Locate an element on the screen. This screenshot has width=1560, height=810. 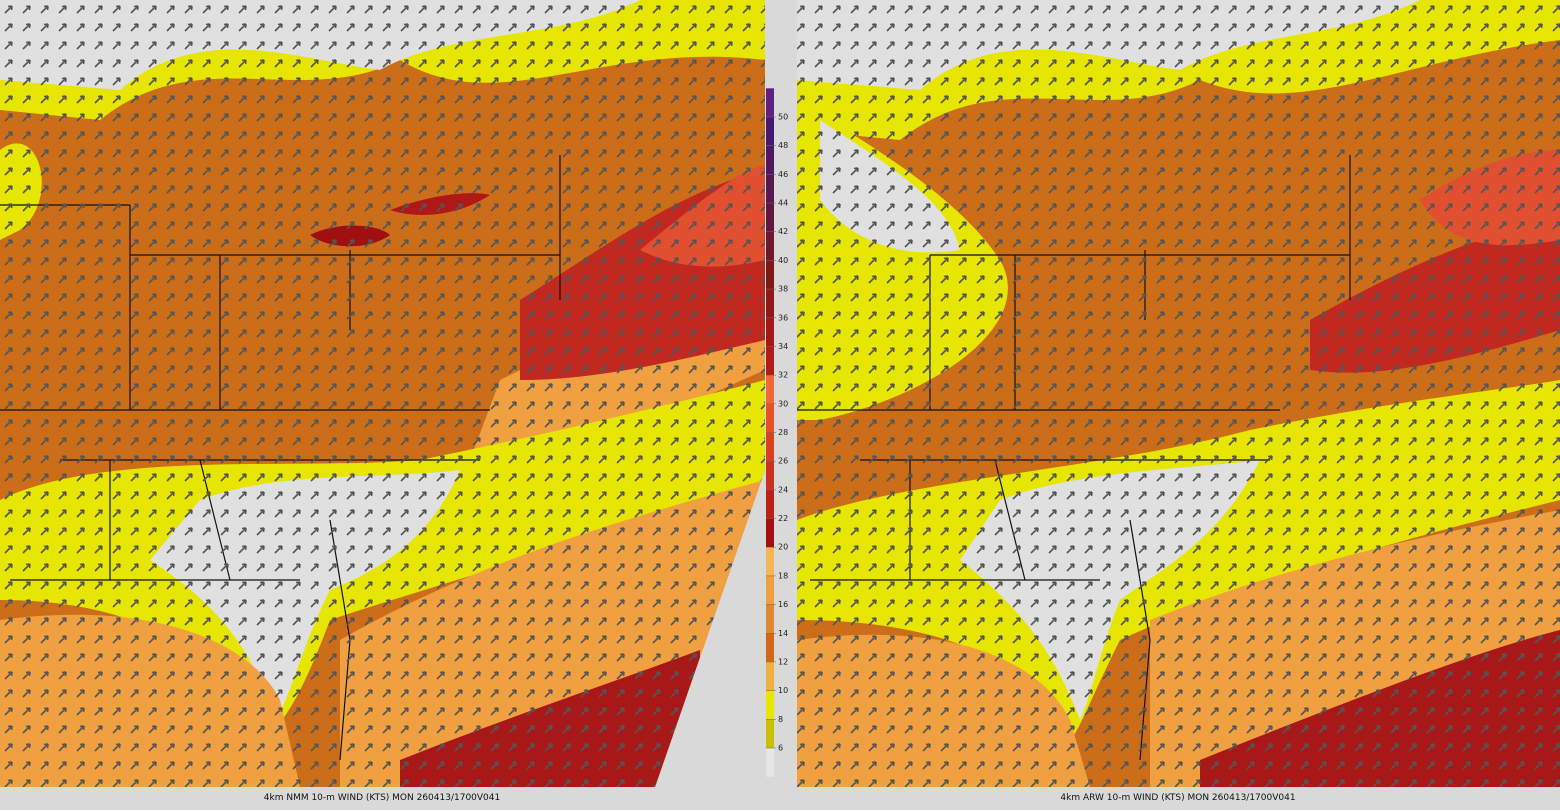
caption-bar is located at coordinates (780, 798).